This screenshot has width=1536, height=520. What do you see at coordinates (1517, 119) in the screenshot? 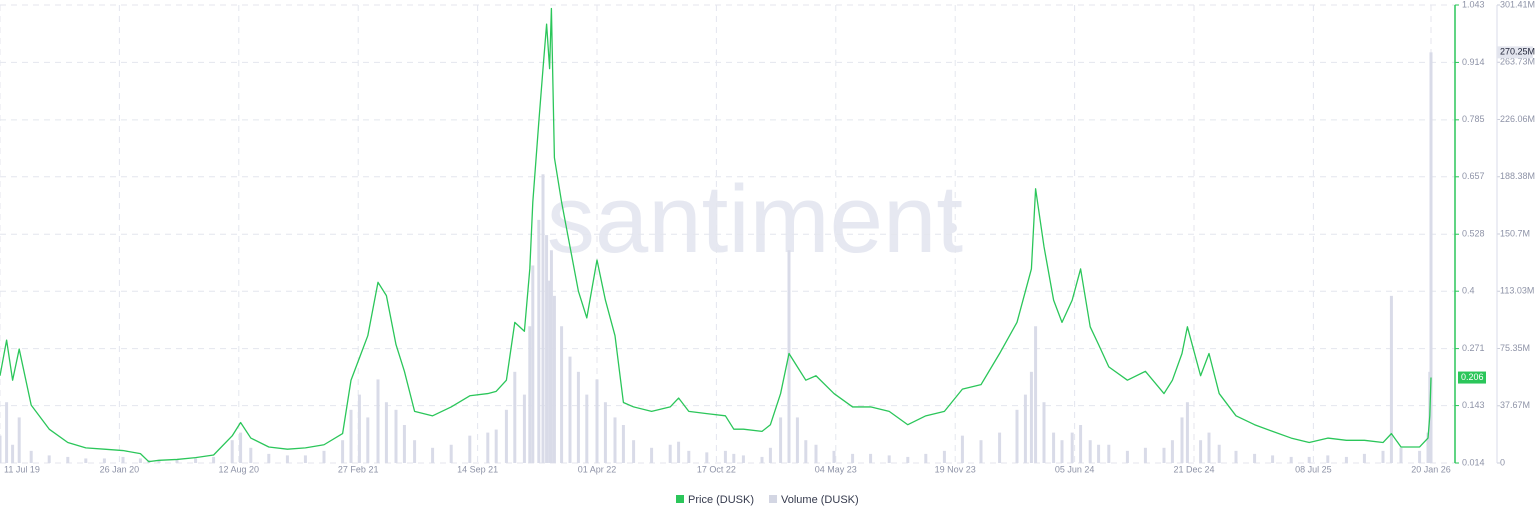
I see `y2-tick-label: 226.06M` at bounding box center [1517, 119].